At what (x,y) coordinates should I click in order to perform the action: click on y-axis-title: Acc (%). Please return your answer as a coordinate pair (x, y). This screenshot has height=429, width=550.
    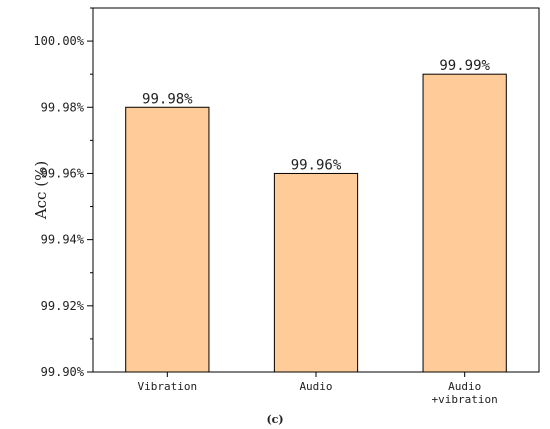
    Looking at the image, I should click on (41, 190).